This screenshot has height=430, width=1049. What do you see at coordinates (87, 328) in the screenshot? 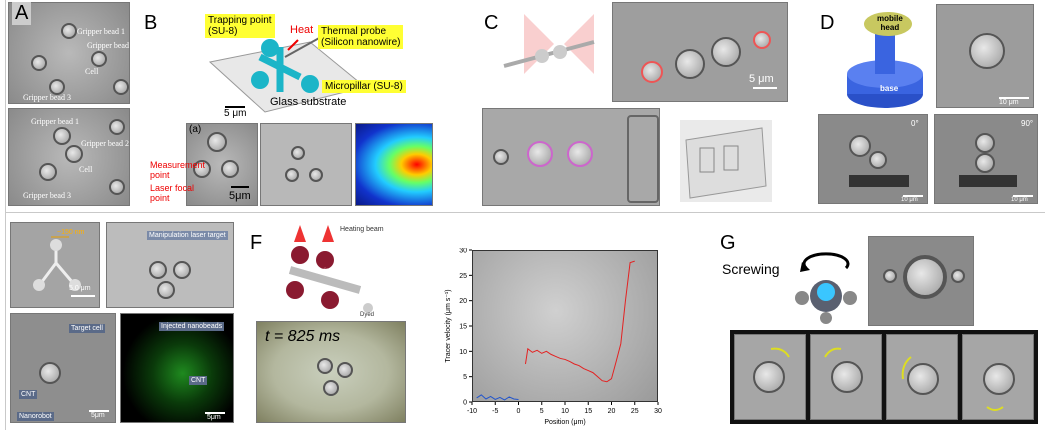
I see `e-target-cell: Target cell` at bounding box center [87, 328].